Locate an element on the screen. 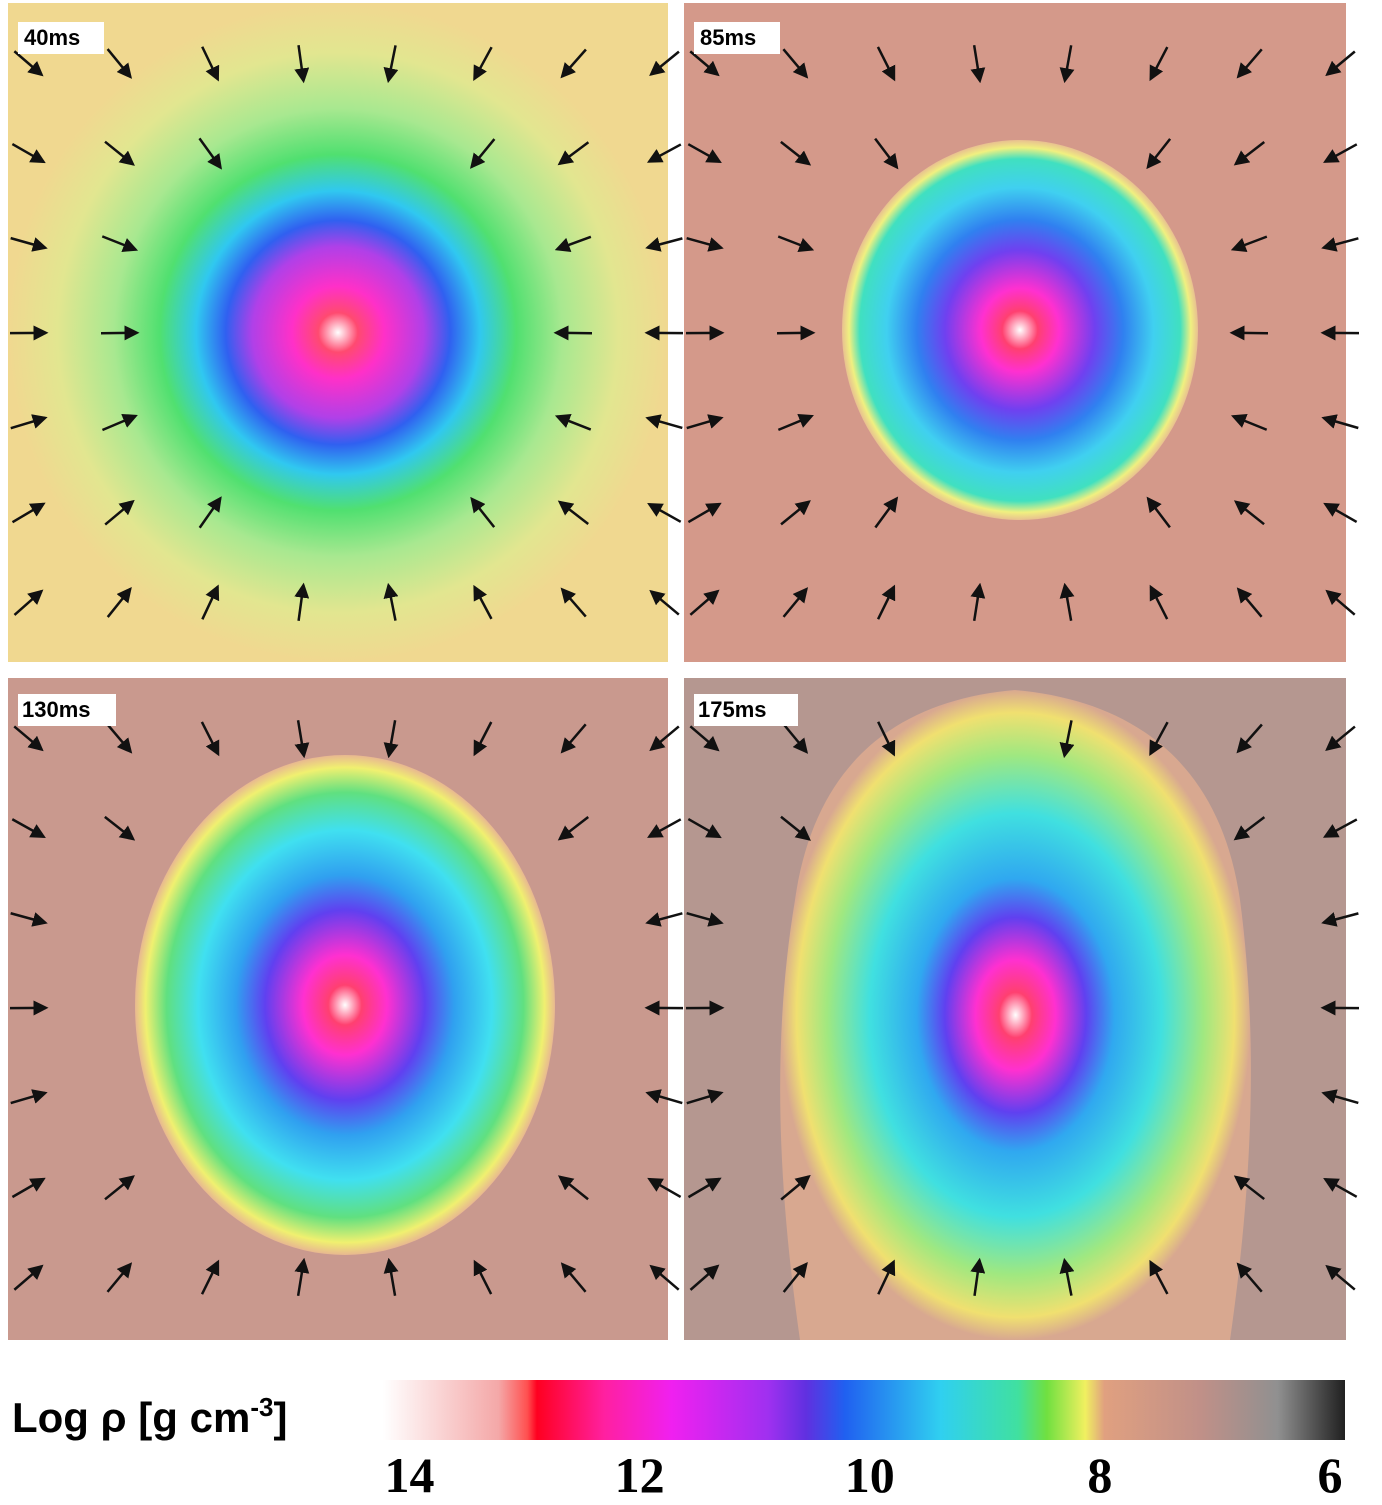 This screenshot has width=1382, height=1505. label-superscript: -3 is located at coordinates (261, 1407).